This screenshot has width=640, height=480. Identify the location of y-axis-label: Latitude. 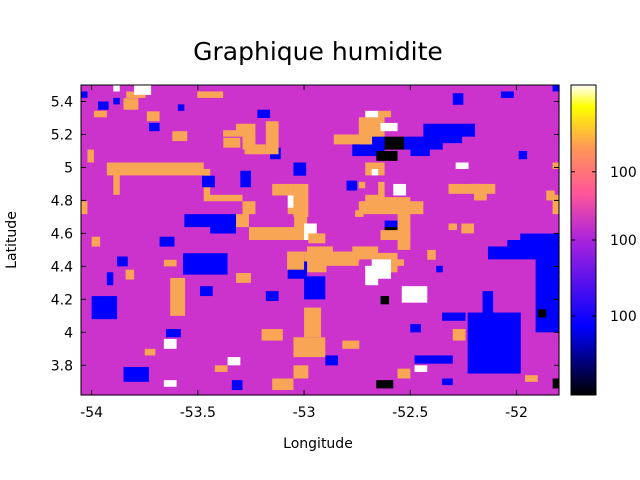
(12, 240).